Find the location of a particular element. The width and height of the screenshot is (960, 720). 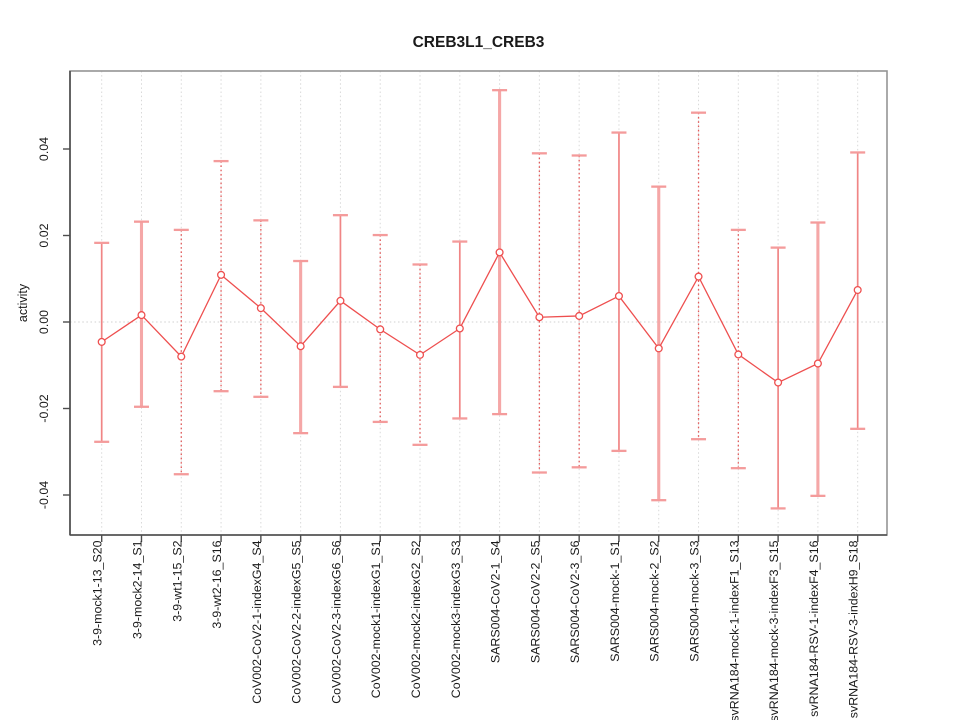

x-category-label: 3-9-mock1-13_S20 is located at coordinates (98, 592).